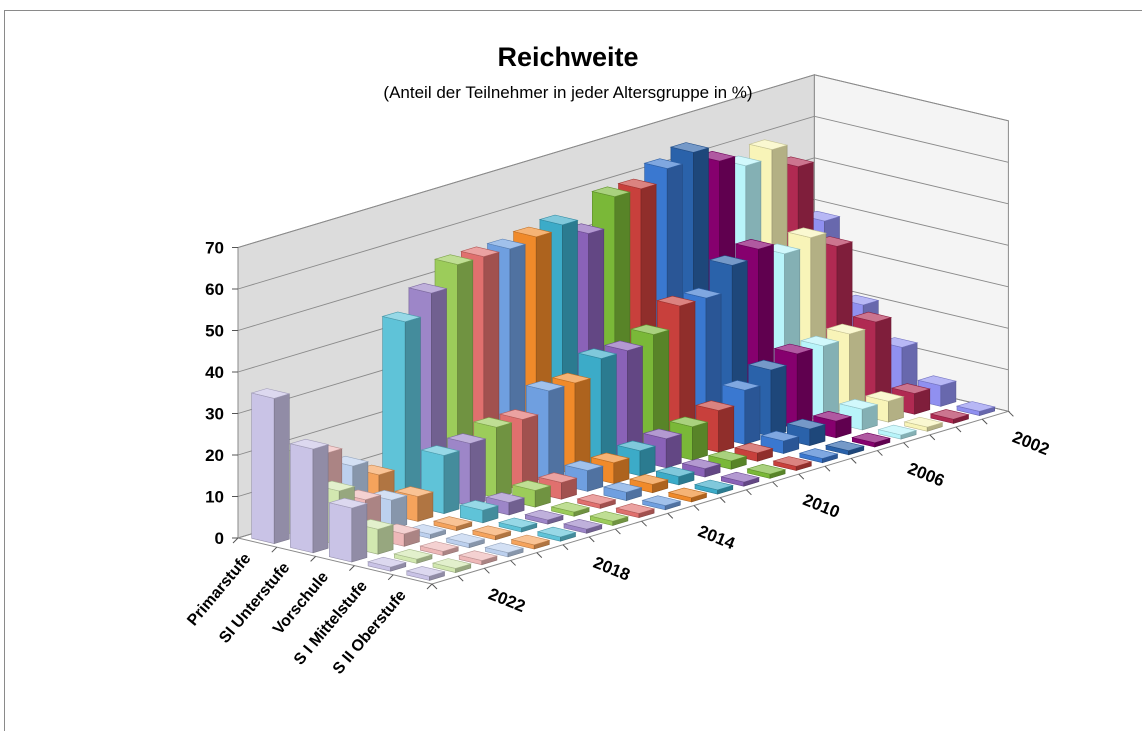 This screenshot has width=1144, height=731. I want to click on y-tick-label: 30, so click(214, 414).